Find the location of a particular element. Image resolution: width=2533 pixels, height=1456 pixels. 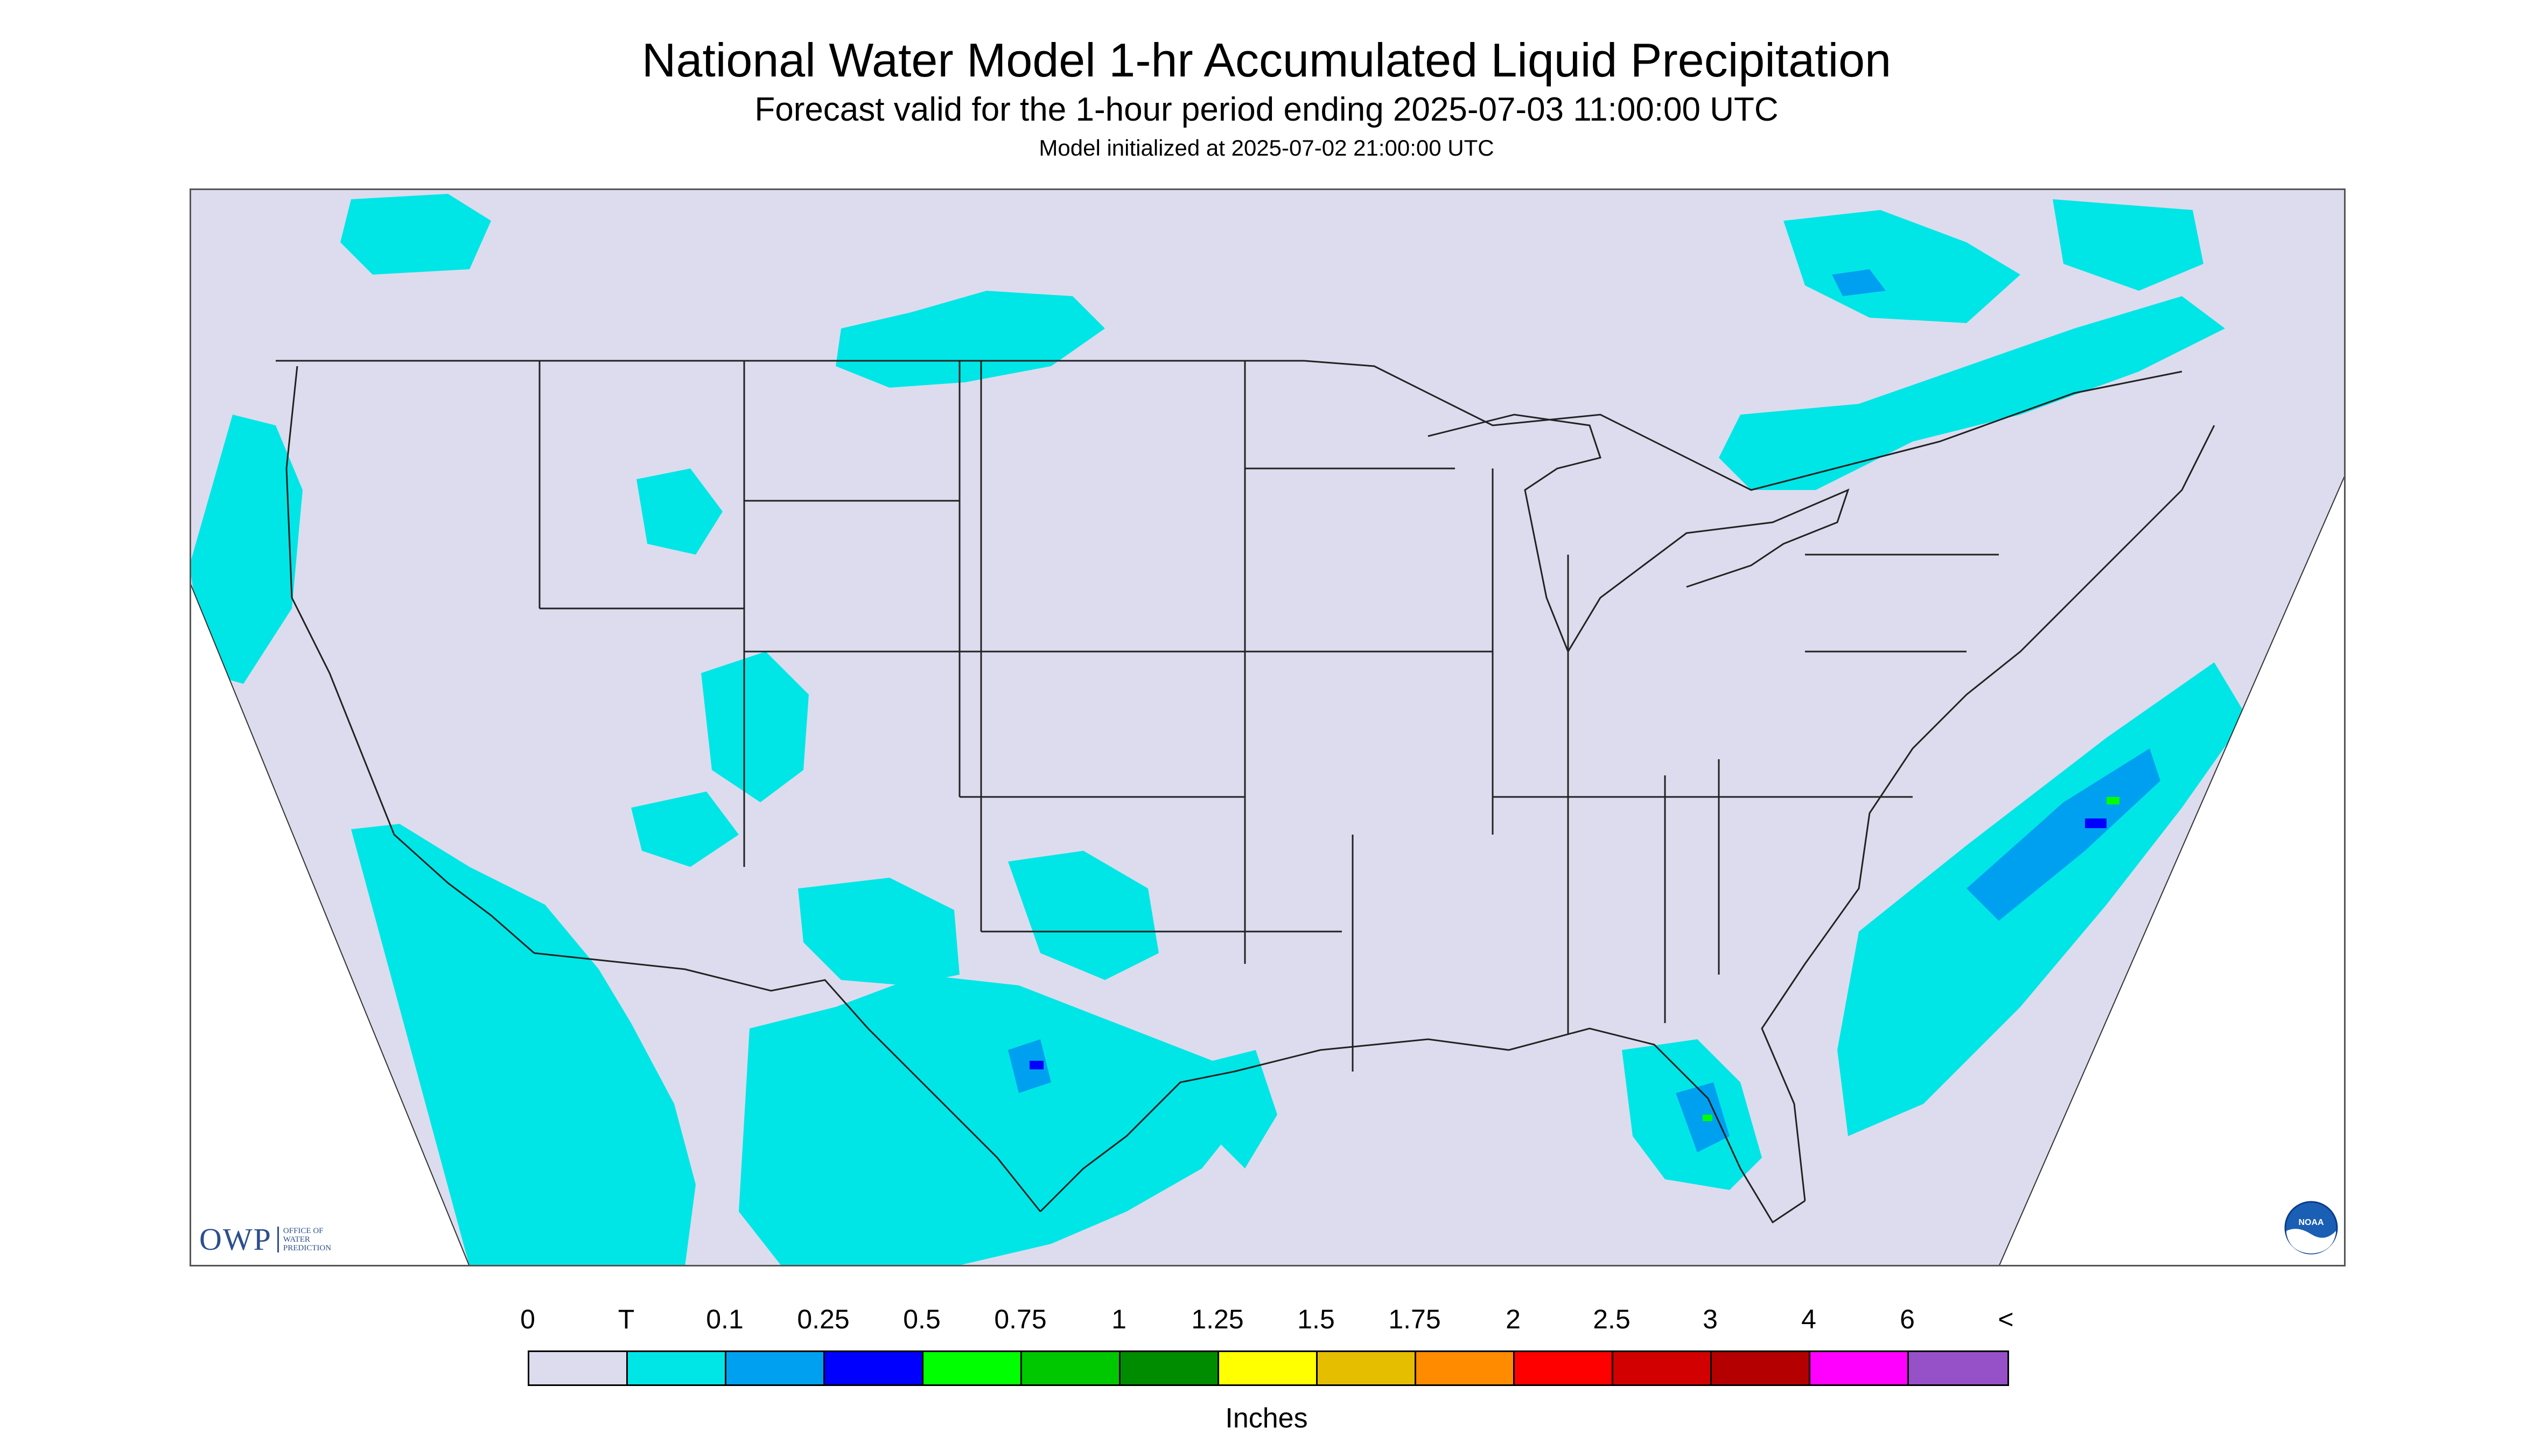

precip-texas-coast is located at coordinates (1245, 1109).